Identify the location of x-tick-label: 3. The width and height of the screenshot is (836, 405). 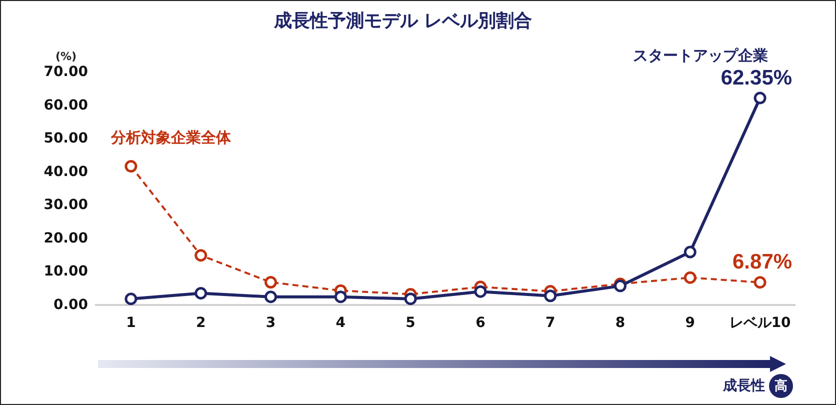
(271, 323).